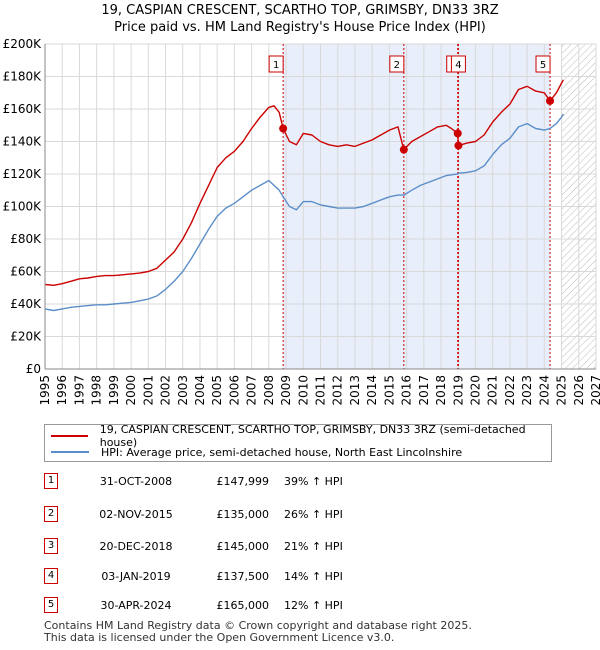  What do you see at coordinates (338, 390) in the screenshot?
I see `x-tick-label: 2012` at bounding box center [338, 390].